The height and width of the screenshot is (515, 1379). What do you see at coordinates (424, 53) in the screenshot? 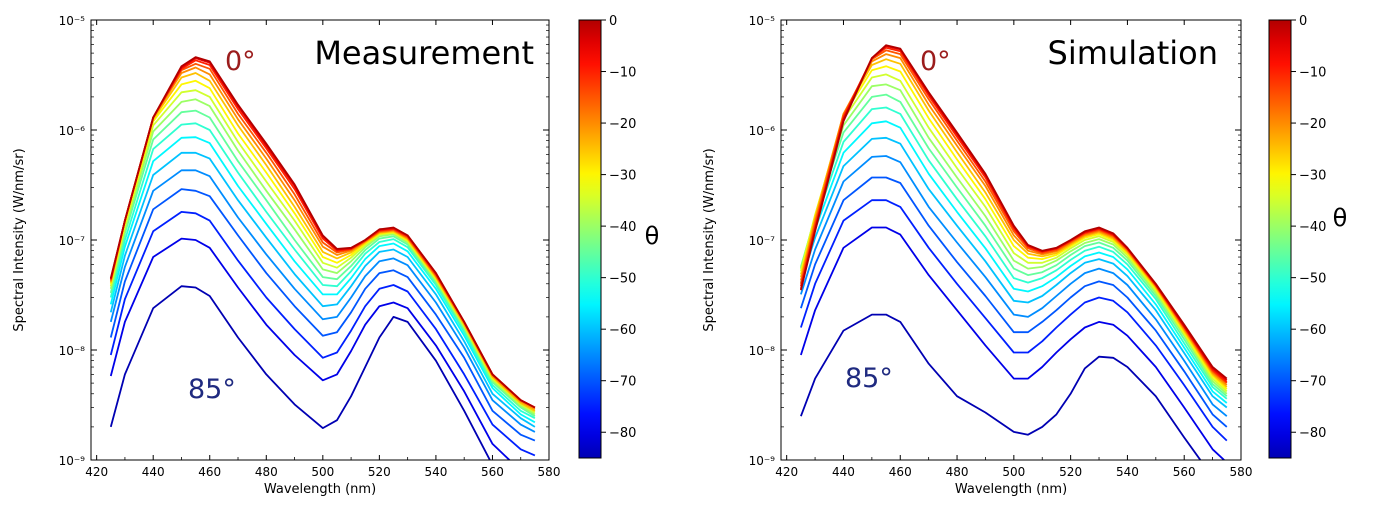
I see `panel-title: Measurement` at bounding box center [424, 53].